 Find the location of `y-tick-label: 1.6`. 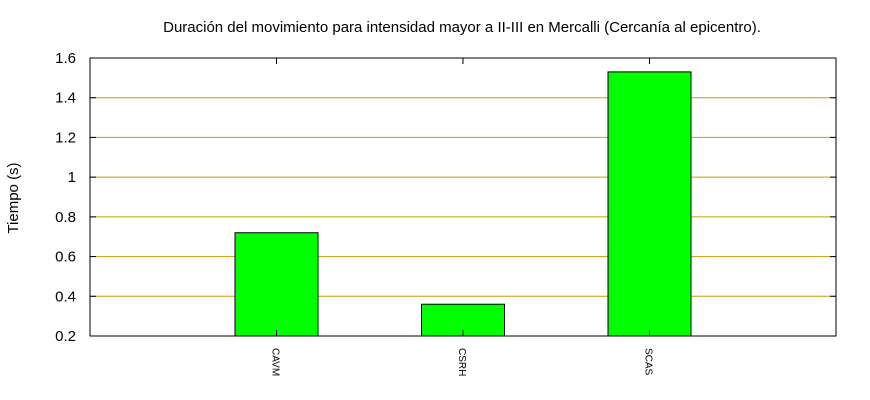

y-tick-label: 1.6 is located at coordinates (65, 58).